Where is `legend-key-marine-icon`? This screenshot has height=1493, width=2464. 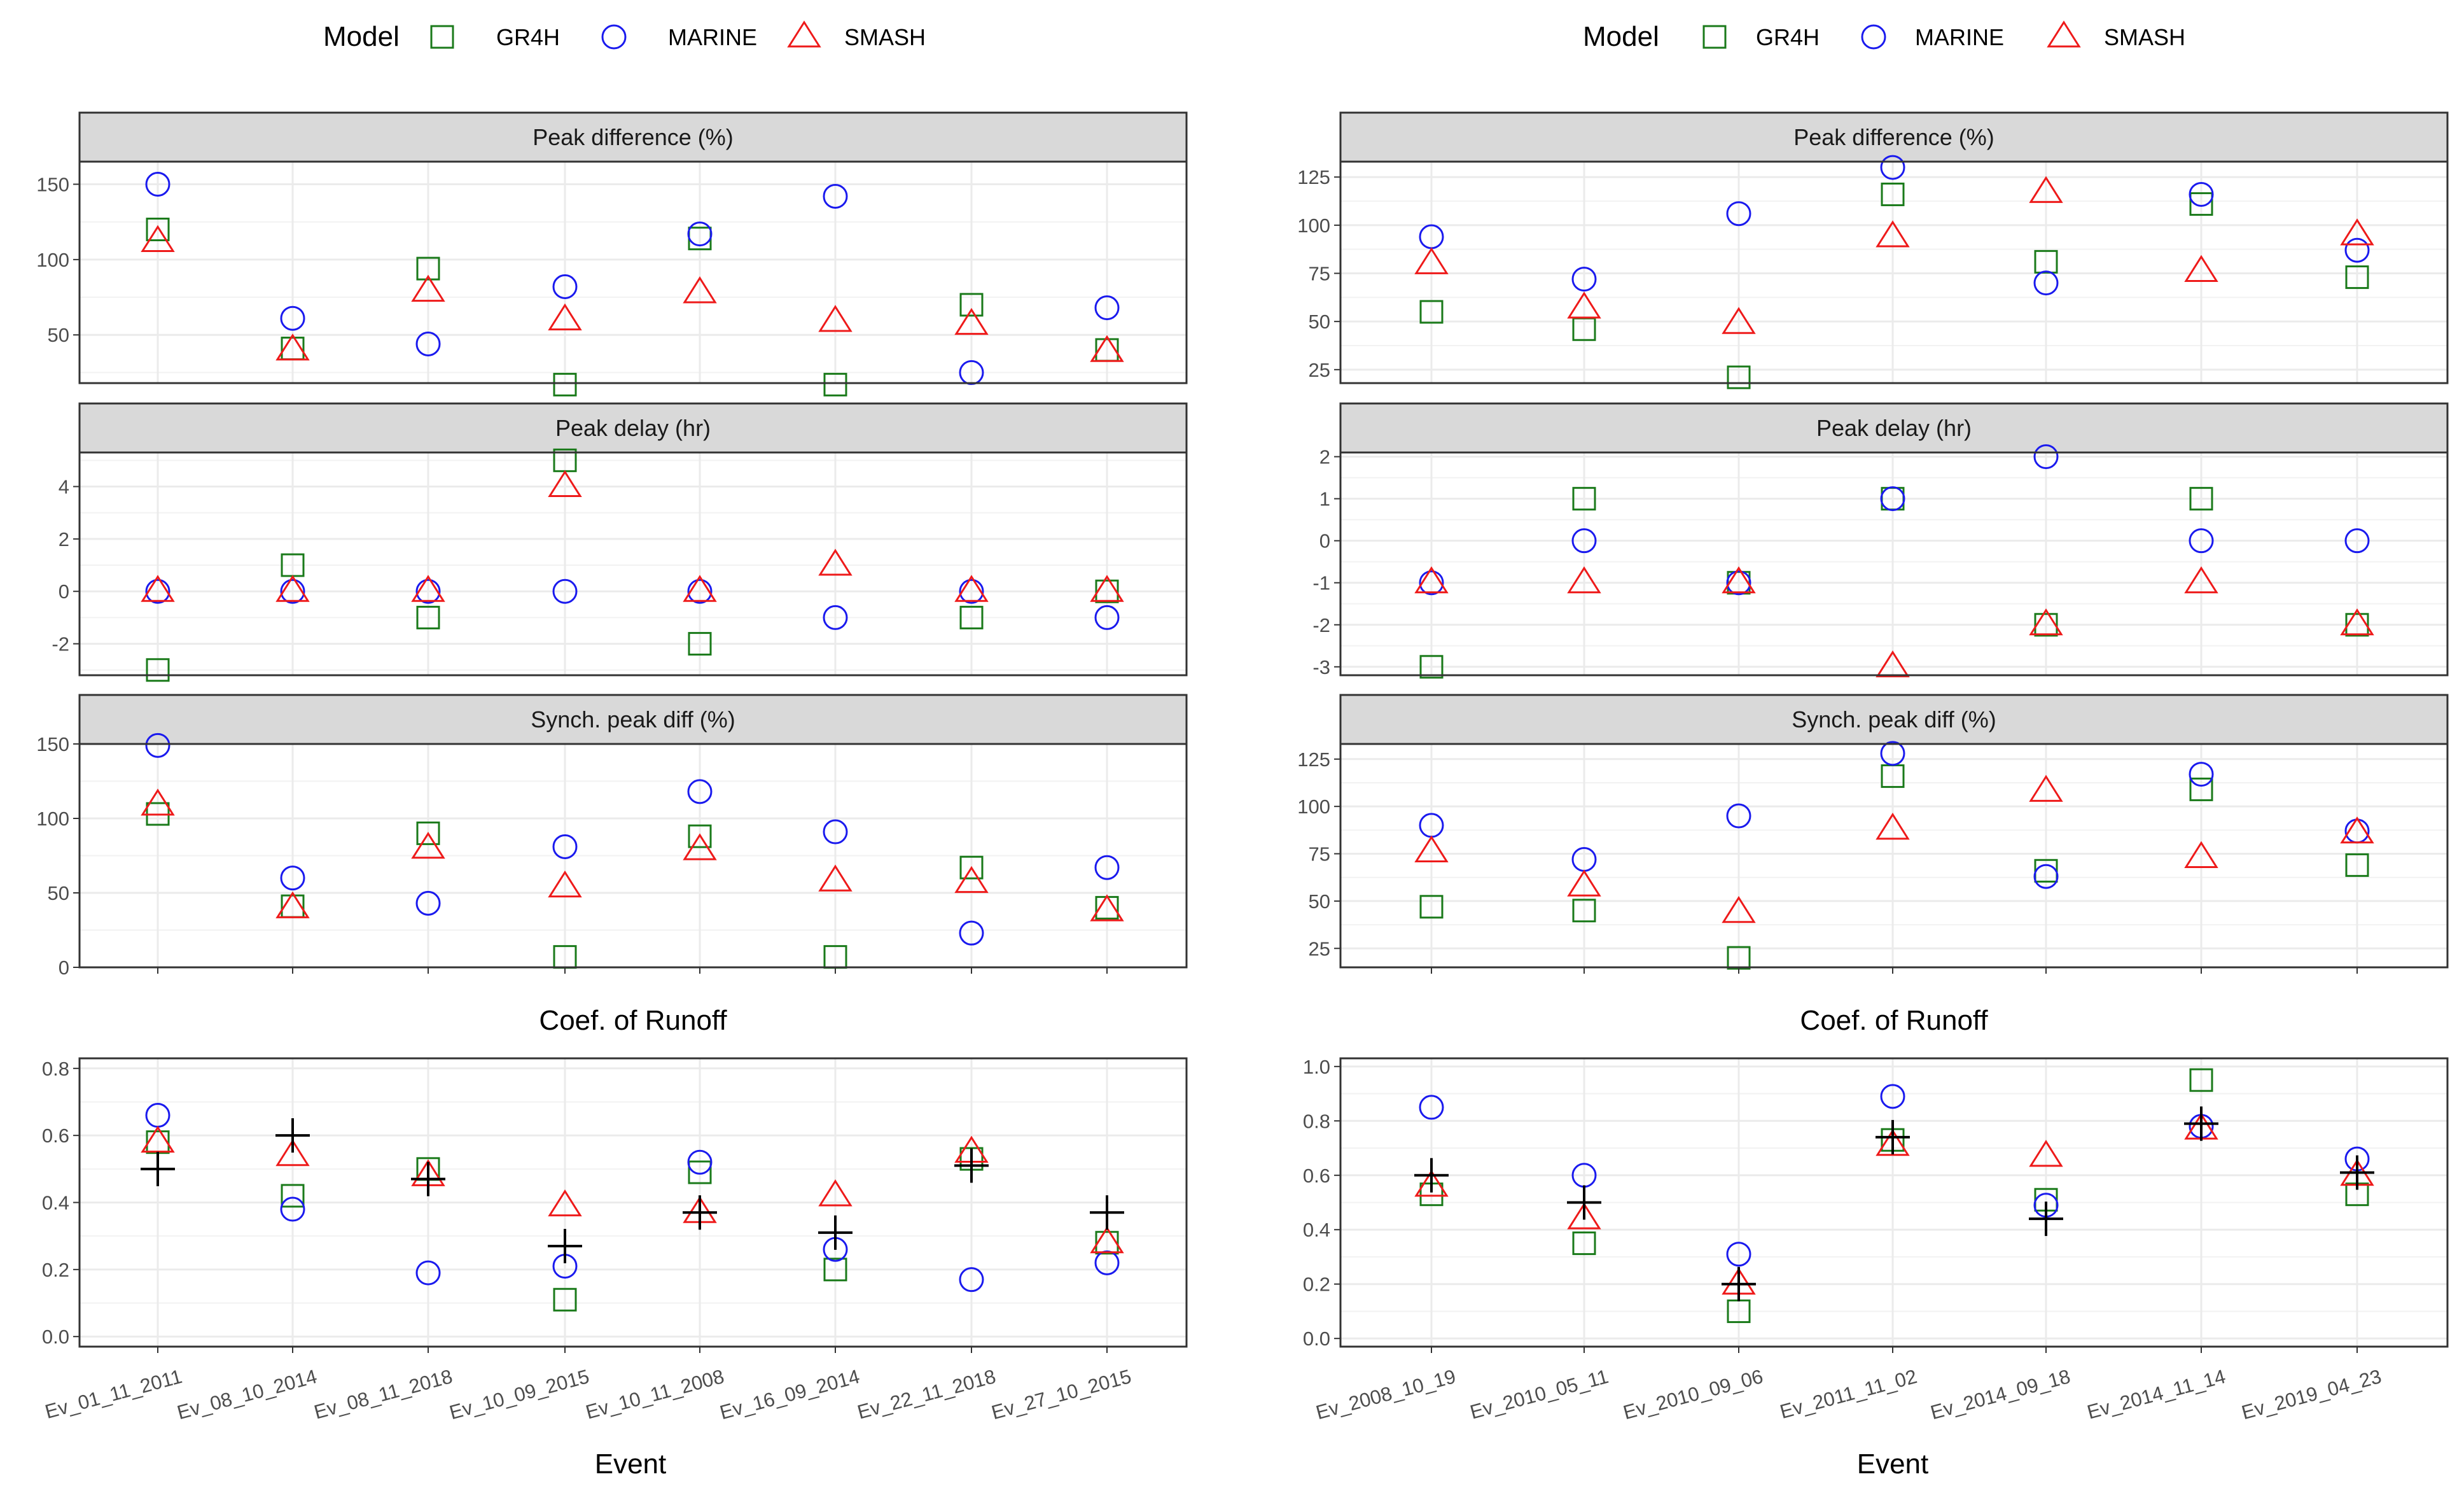 legend-key-marine-icon is located at coordinates (614, 37).